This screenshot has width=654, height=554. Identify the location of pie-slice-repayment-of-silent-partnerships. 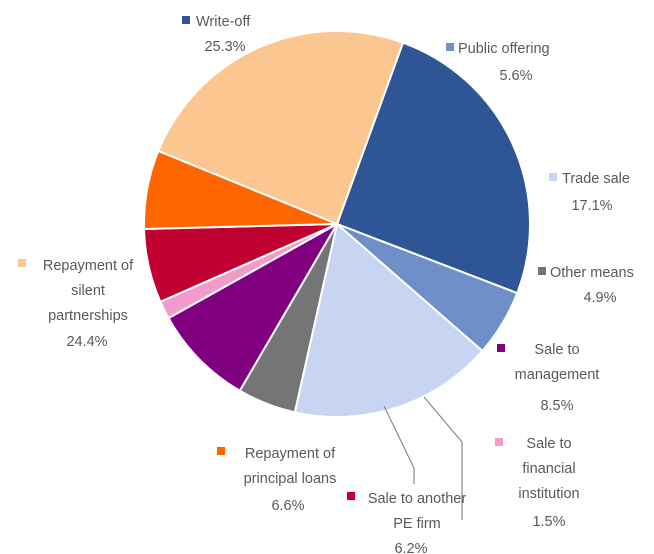
(281, 128).